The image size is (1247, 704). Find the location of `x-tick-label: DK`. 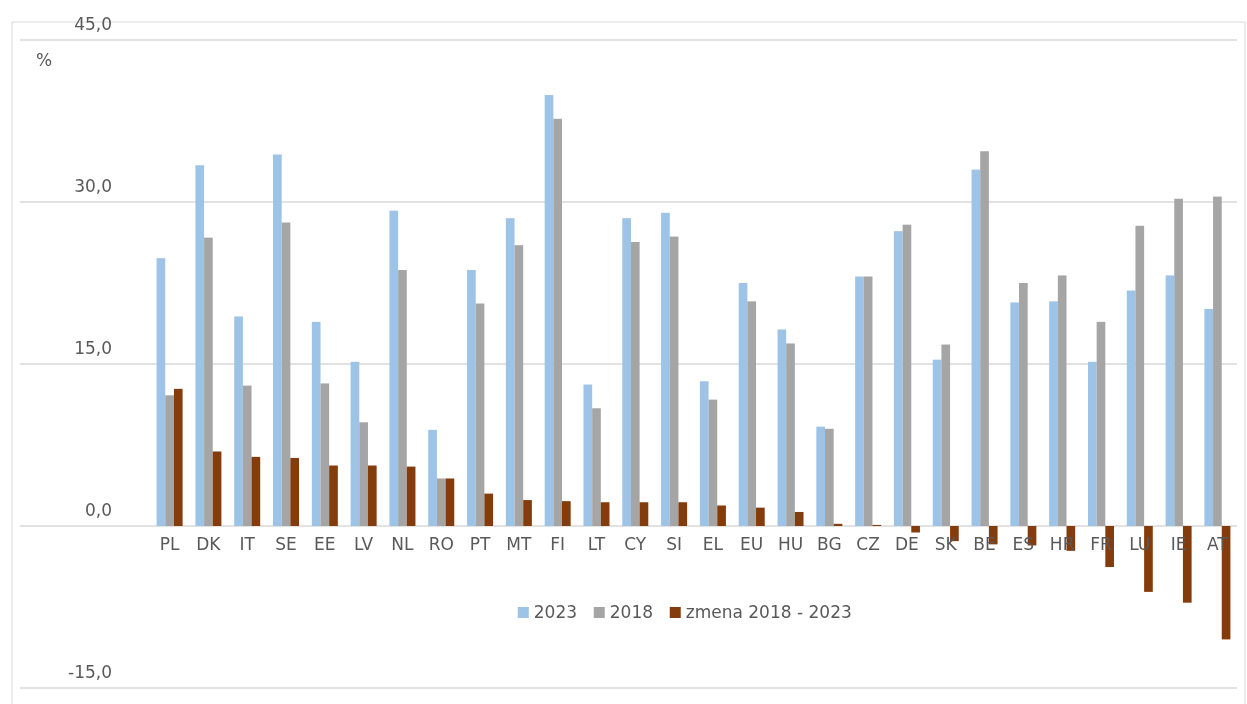

x-tick-label: DK is located at coordinates (209, 544).